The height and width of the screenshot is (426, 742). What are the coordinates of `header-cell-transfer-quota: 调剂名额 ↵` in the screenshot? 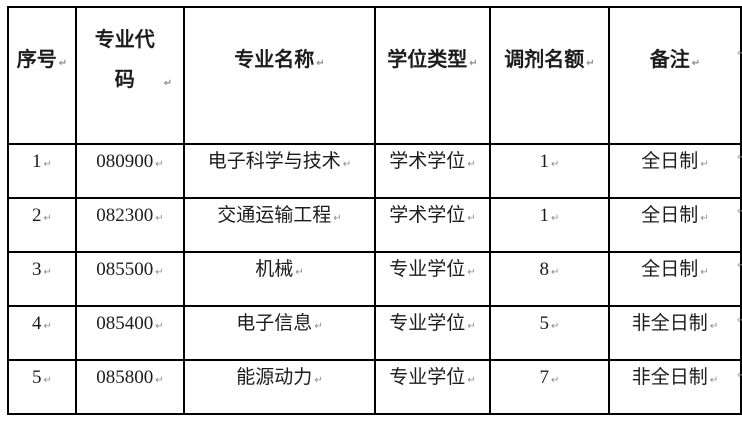 It's located at (549, 75).